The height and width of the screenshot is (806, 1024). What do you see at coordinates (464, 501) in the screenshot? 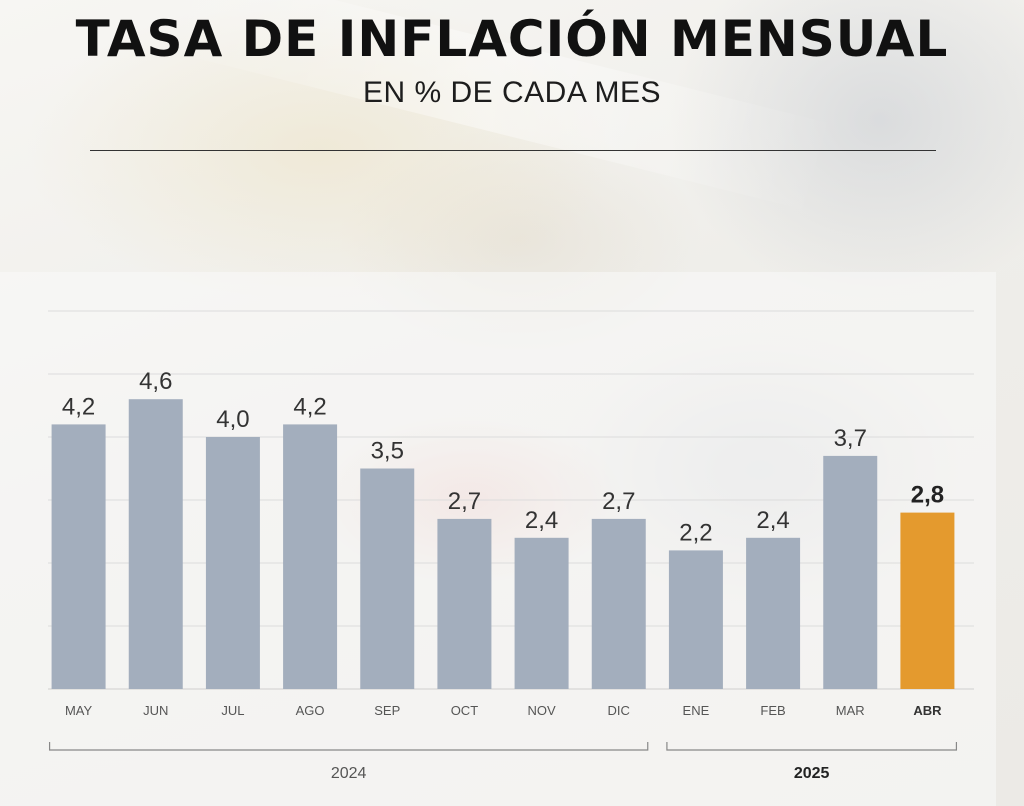
I see `value-label-oct: 2,7` at bounding box center [464, 501].